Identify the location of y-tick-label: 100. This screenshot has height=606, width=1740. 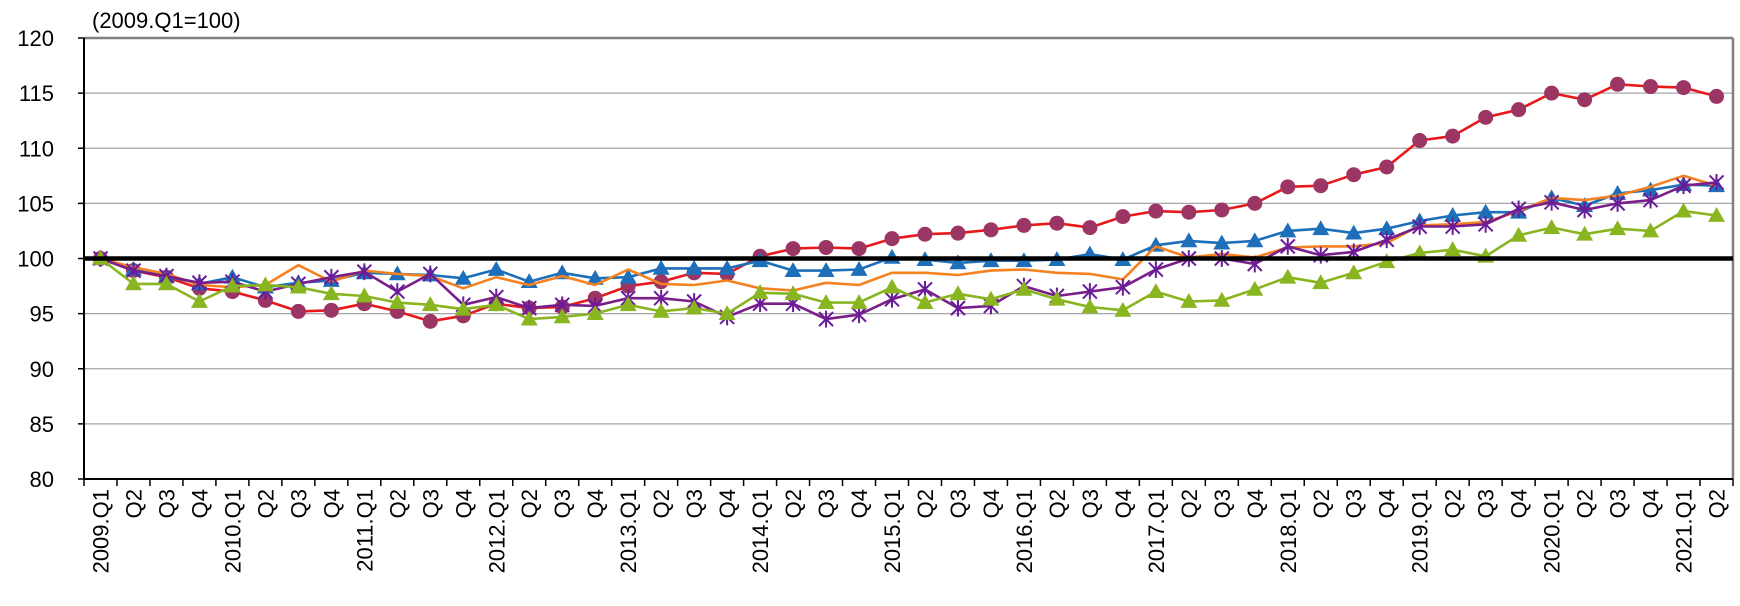
(35, 259).